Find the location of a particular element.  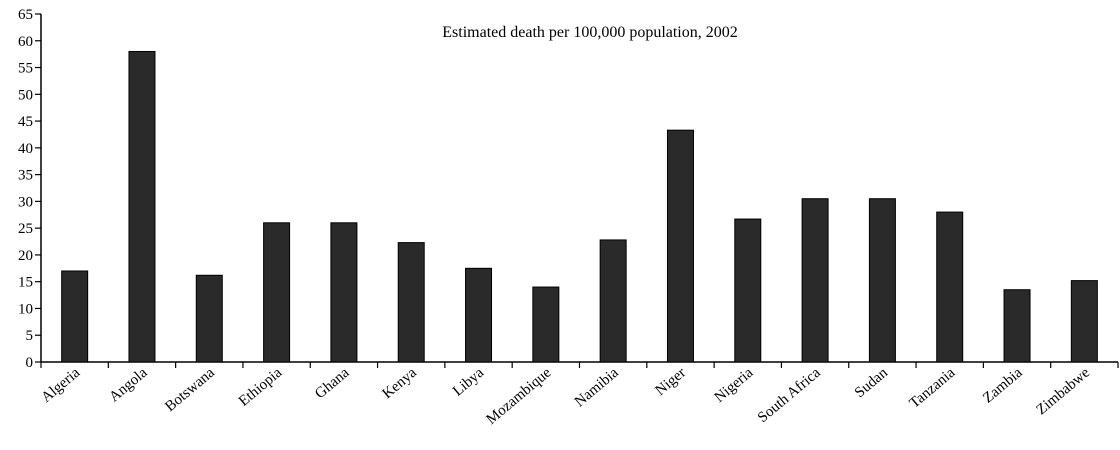

y-axis: 0 5 10 15 20 25 30 35 40 45 50 55 60 65 is located at coordinates (30, 189).